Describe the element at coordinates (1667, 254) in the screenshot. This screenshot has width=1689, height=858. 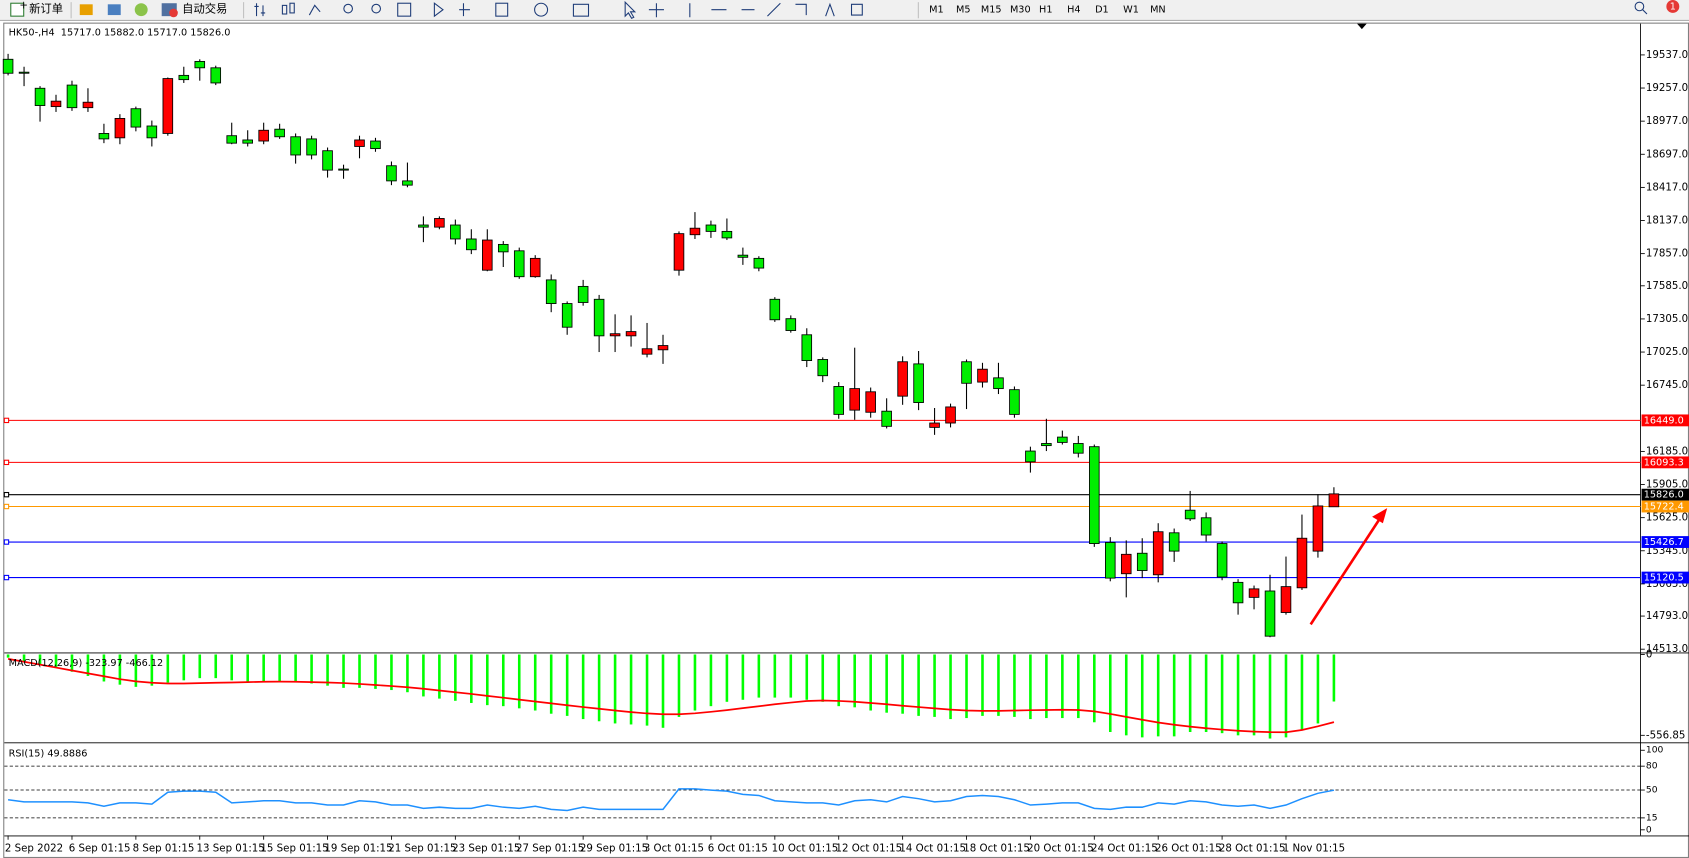
I see `y-tick-label: 17857.0` at that location.